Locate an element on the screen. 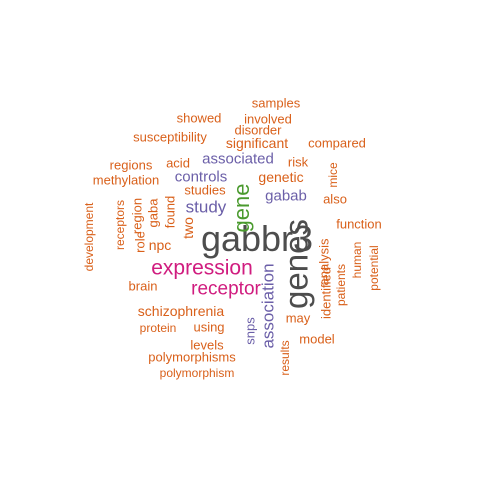 The height and width of the screenshot is (480, 480). word-levels: levels is located at coordinates (207, 345).